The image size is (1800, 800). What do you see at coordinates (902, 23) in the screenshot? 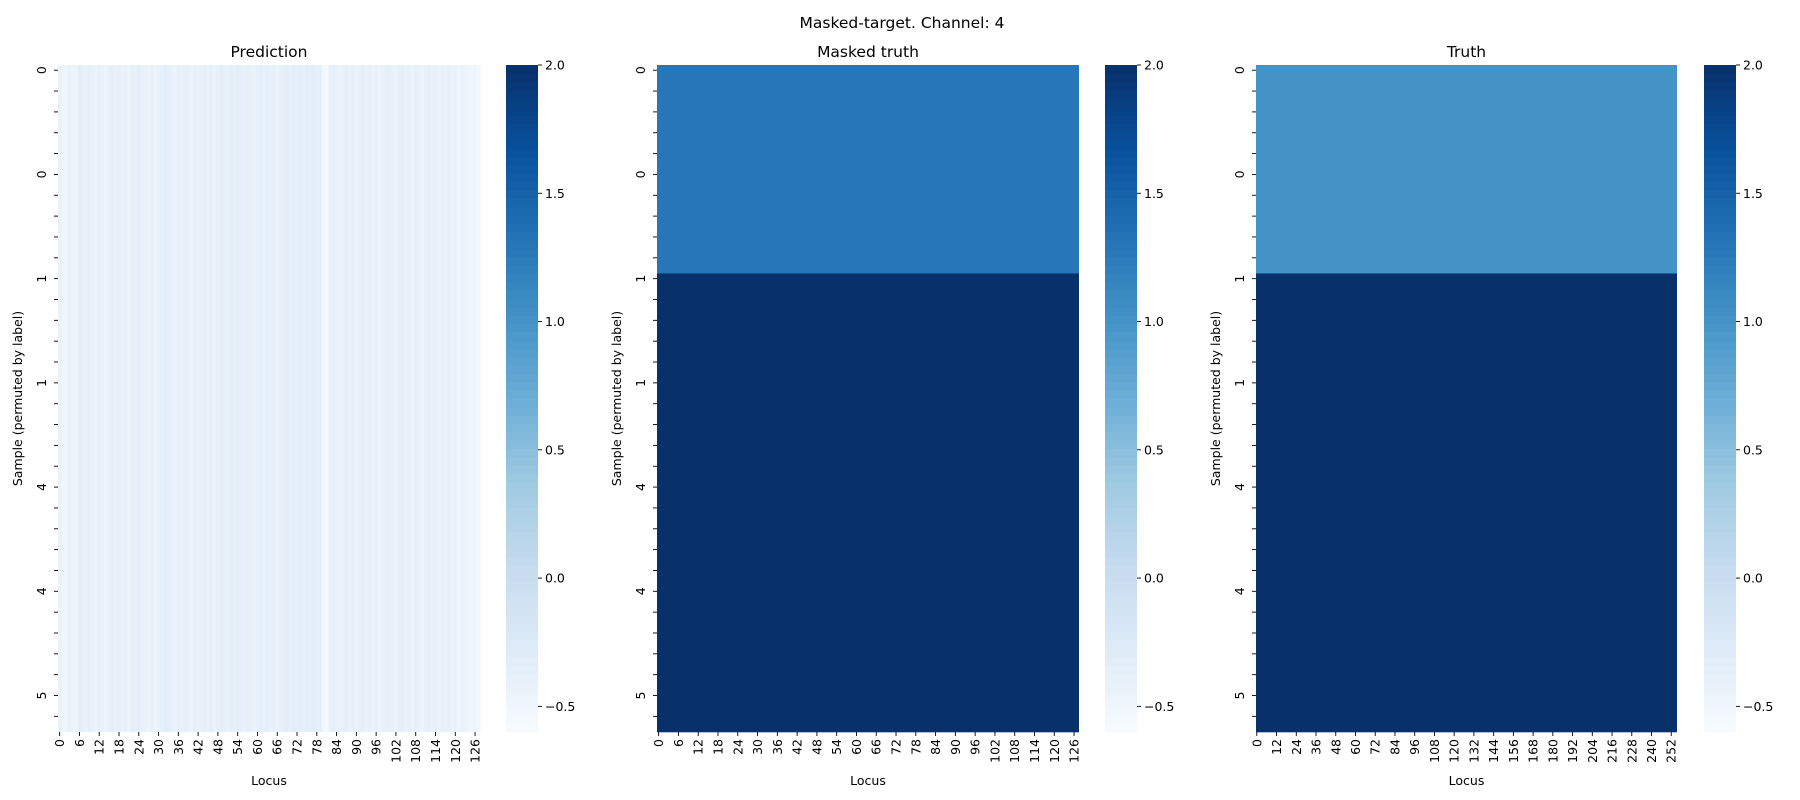
I see `figure-suptitle: Masked-target. Channel: 4` at bounding box center [902, 23].